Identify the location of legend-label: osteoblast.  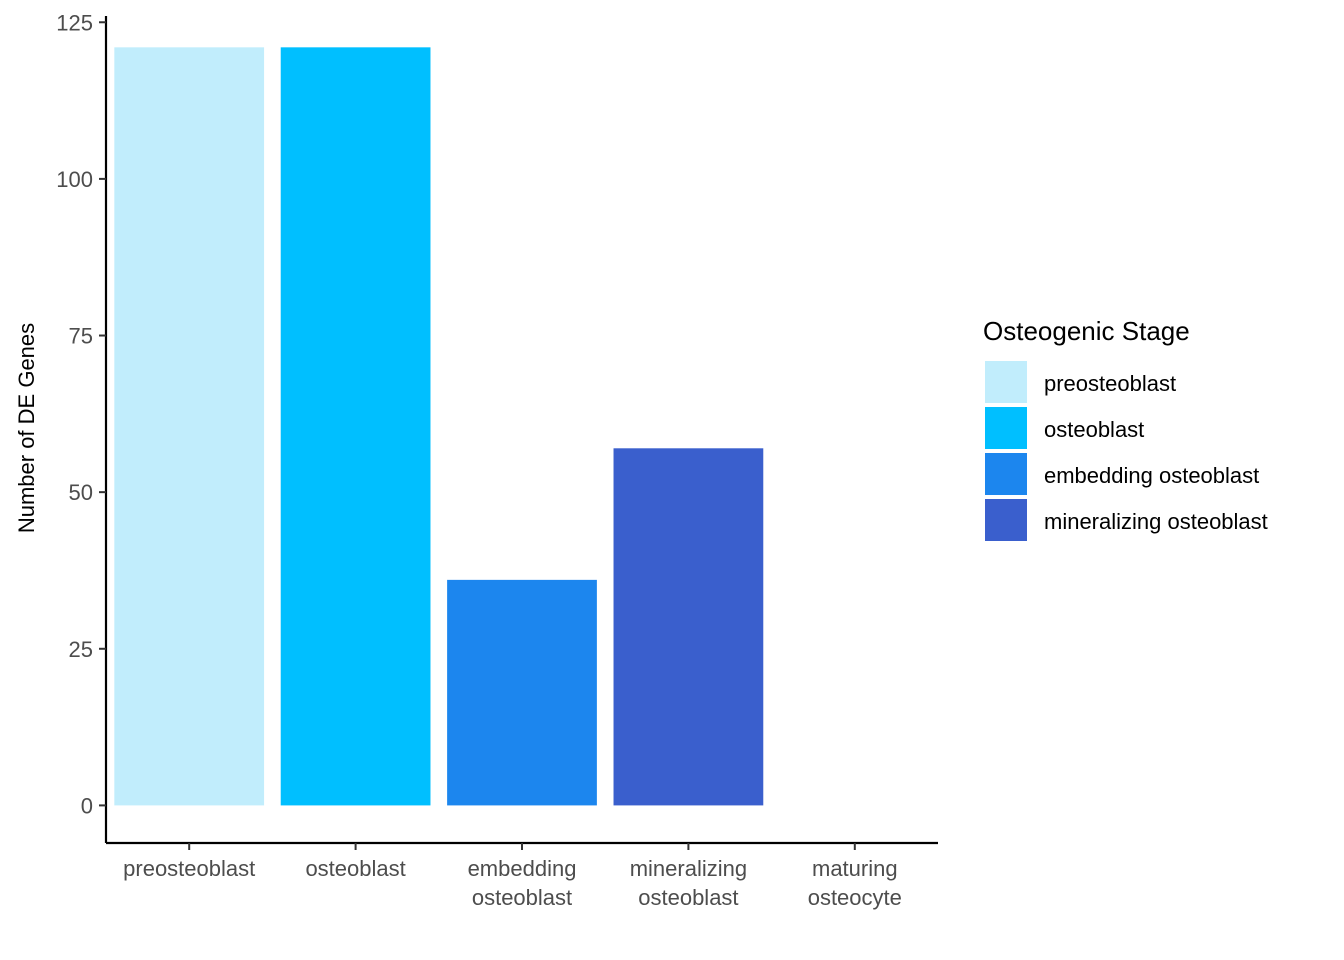
(1094, 429).